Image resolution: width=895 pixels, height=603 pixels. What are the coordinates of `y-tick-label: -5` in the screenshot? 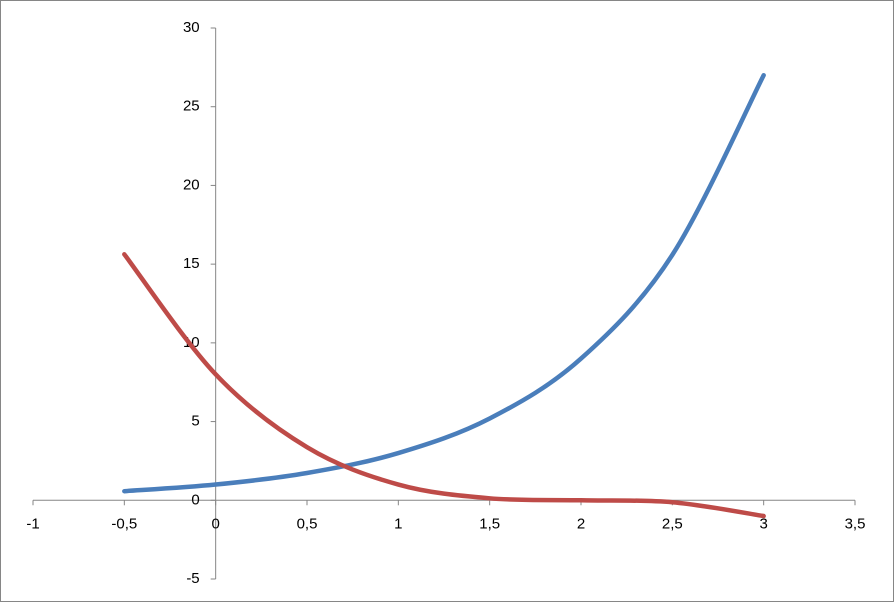 It's located at (192, 578).